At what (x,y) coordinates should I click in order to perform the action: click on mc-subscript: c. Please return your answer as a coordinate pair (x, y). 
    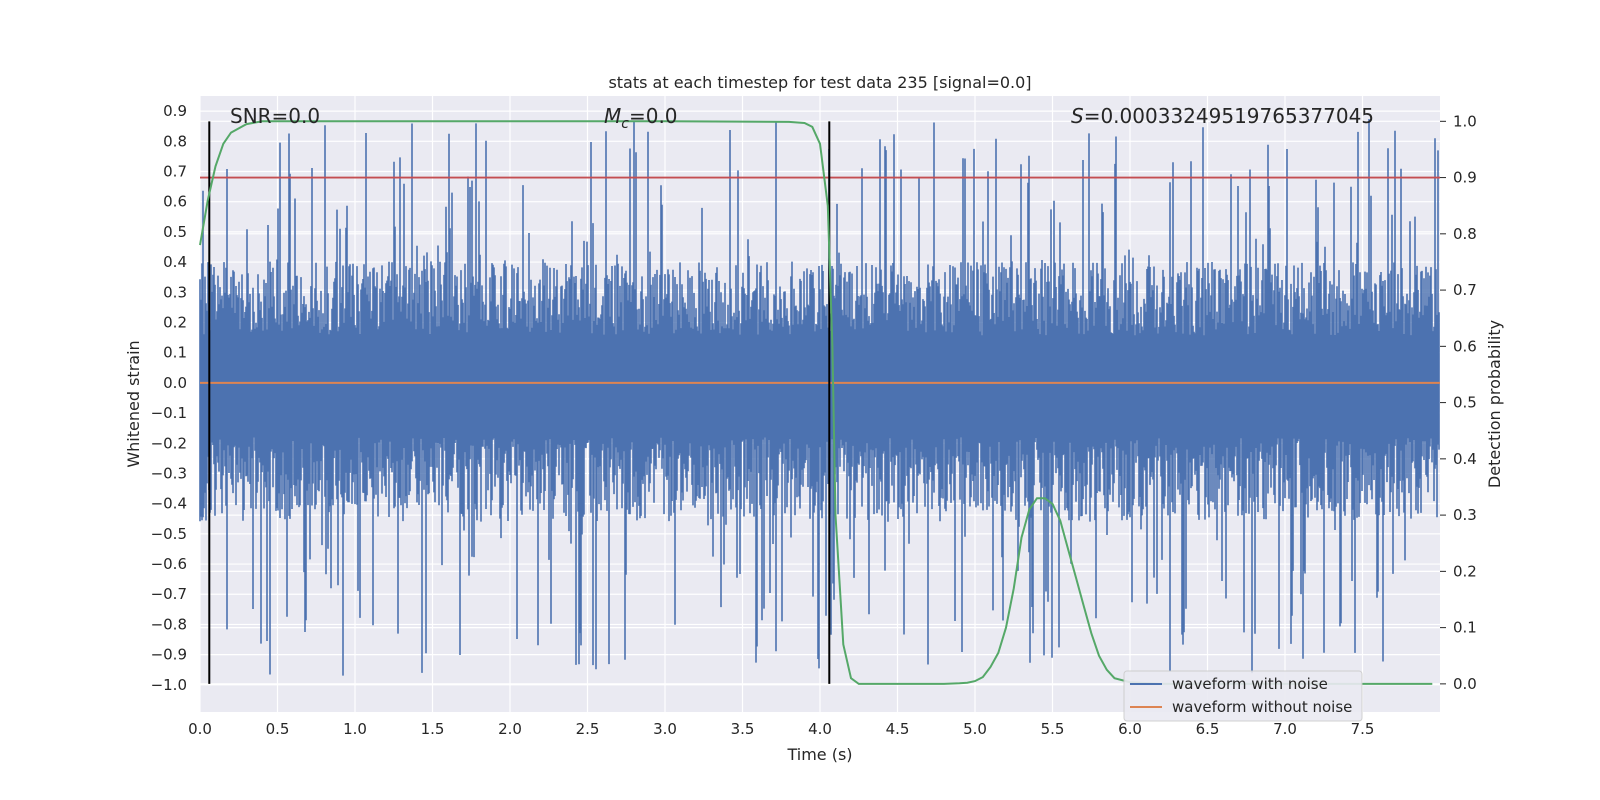
    Looking at the image, I should click on (625, 124).